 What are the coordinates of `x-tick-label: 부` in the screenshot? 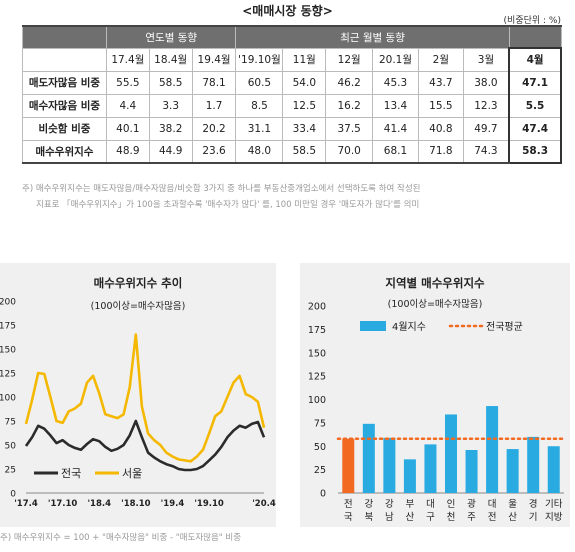 It's located at (410, 504).